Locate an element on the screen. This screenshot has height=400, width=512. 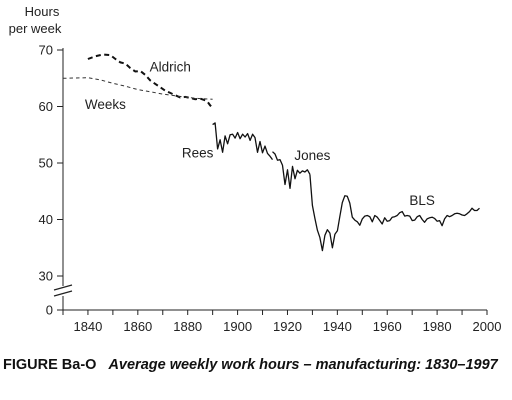
series-line-rees is located at coordinates (243, 141).